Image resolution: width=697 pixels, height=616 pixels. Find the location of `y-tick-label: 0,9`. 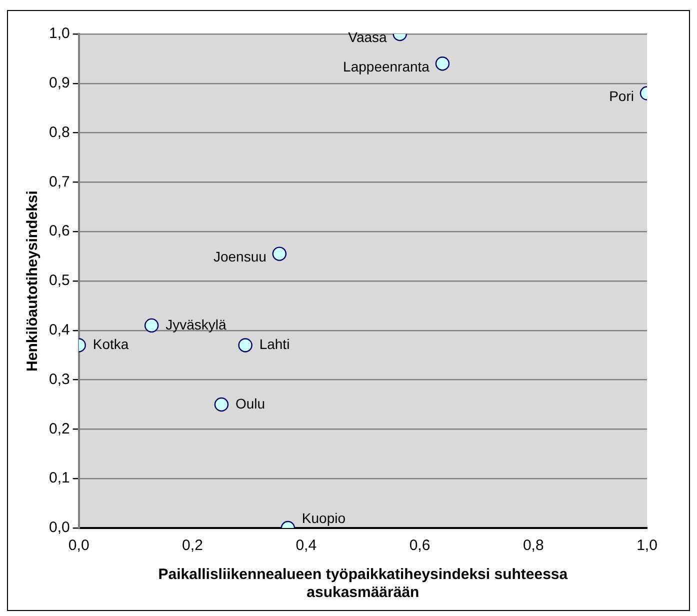

y-tick-label: 0,9 is located at coordinates (59, 83).